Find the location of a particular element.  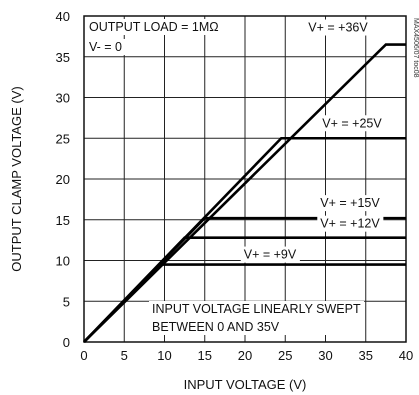

output-load-label: OUTPUT LOAD = 1MΩ is located at coordinates (154, 27).